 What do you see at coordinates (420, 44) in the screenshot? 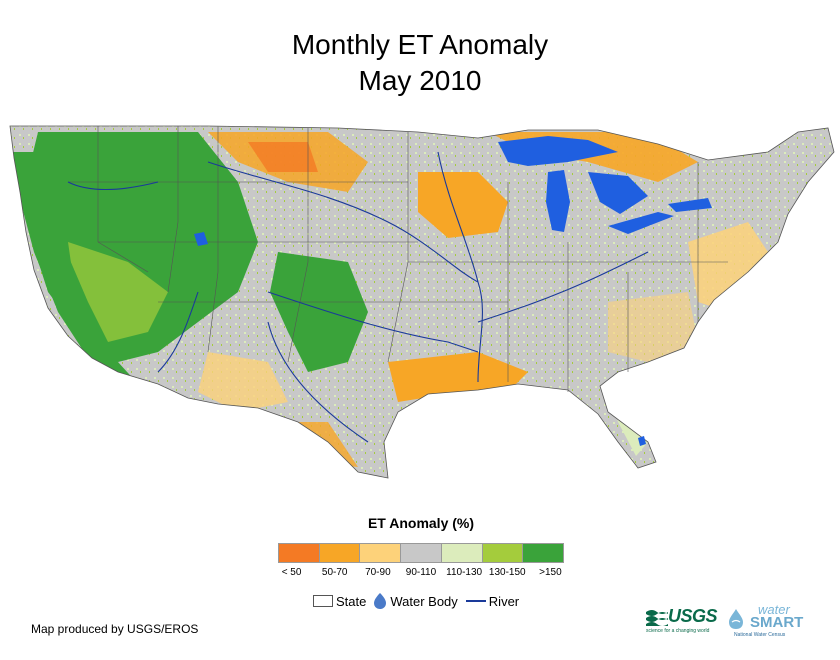
I see `map-title: Monthly ET Anomaly` at bounding box center [420, 44].